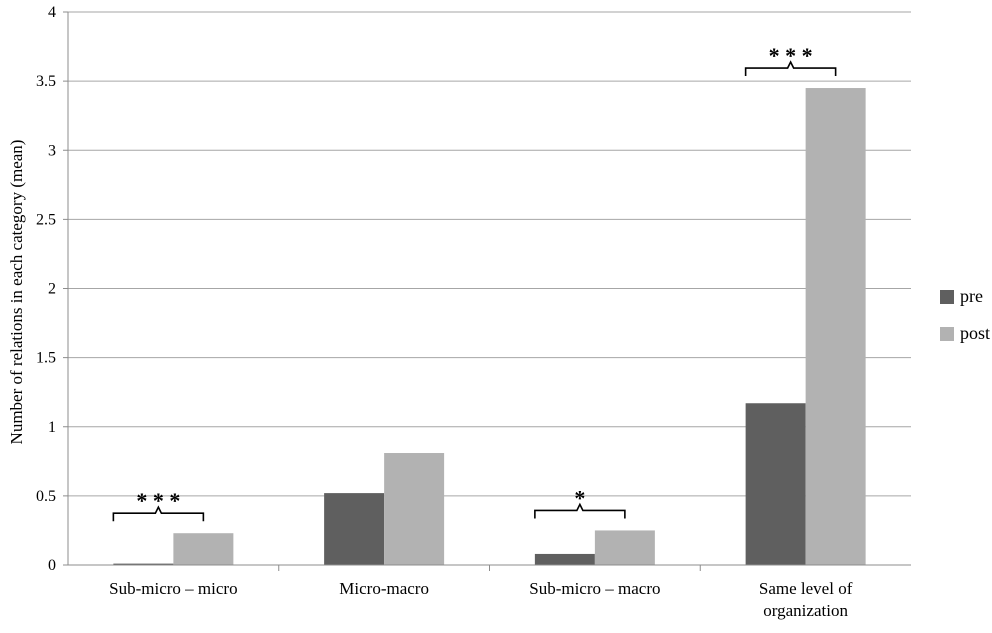 This screenshot has height=633, width=992. What do you see at coordinates (173, 588) in the screenshot?
I see `x-category-label: Sub-micro – micro` at bounding box center [173, 588].